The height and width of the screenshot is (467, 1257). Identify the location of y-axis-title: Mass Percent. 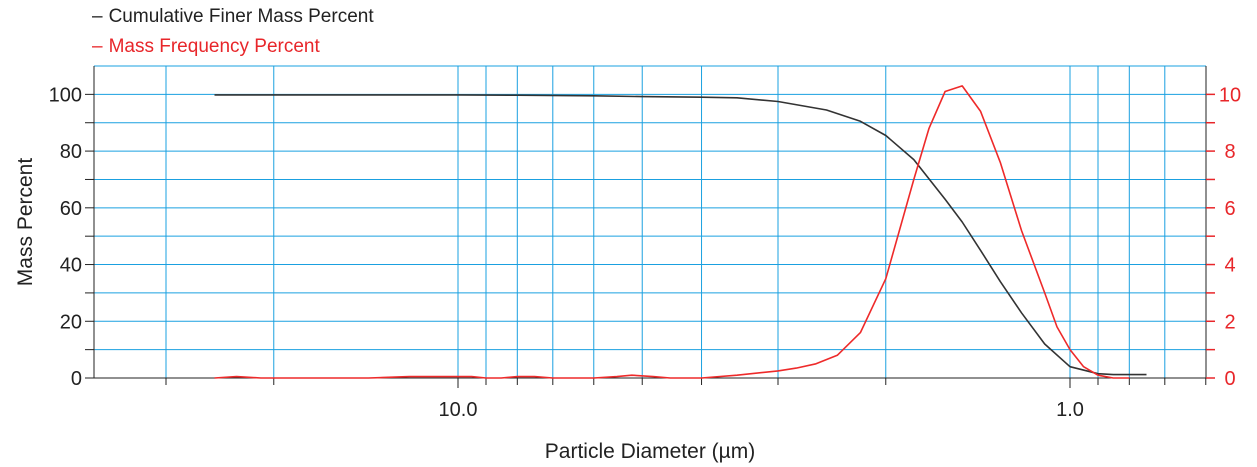
(25, 222).